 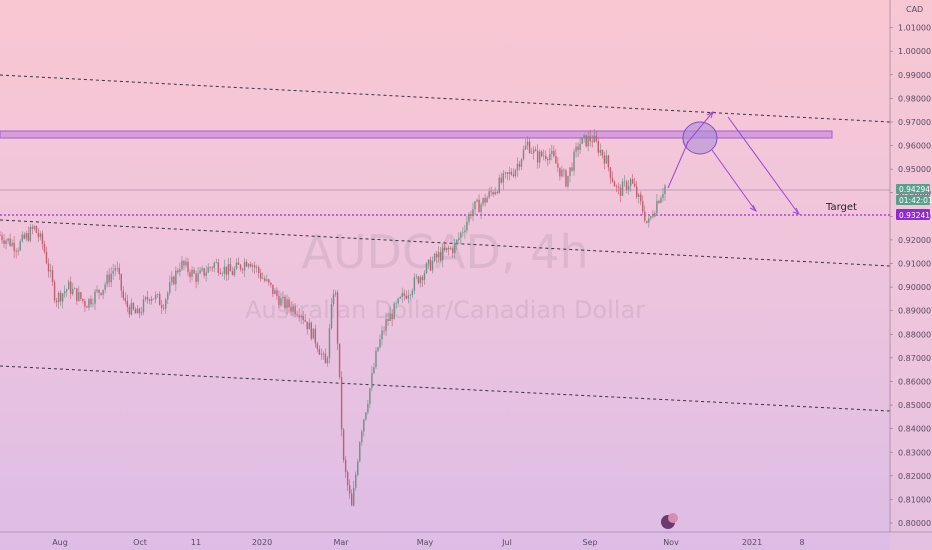 What do you see at coordinates (914, 51) in the screenshot?
I see `y-tick-label: 1.00000` at bounding box center [914, 51].